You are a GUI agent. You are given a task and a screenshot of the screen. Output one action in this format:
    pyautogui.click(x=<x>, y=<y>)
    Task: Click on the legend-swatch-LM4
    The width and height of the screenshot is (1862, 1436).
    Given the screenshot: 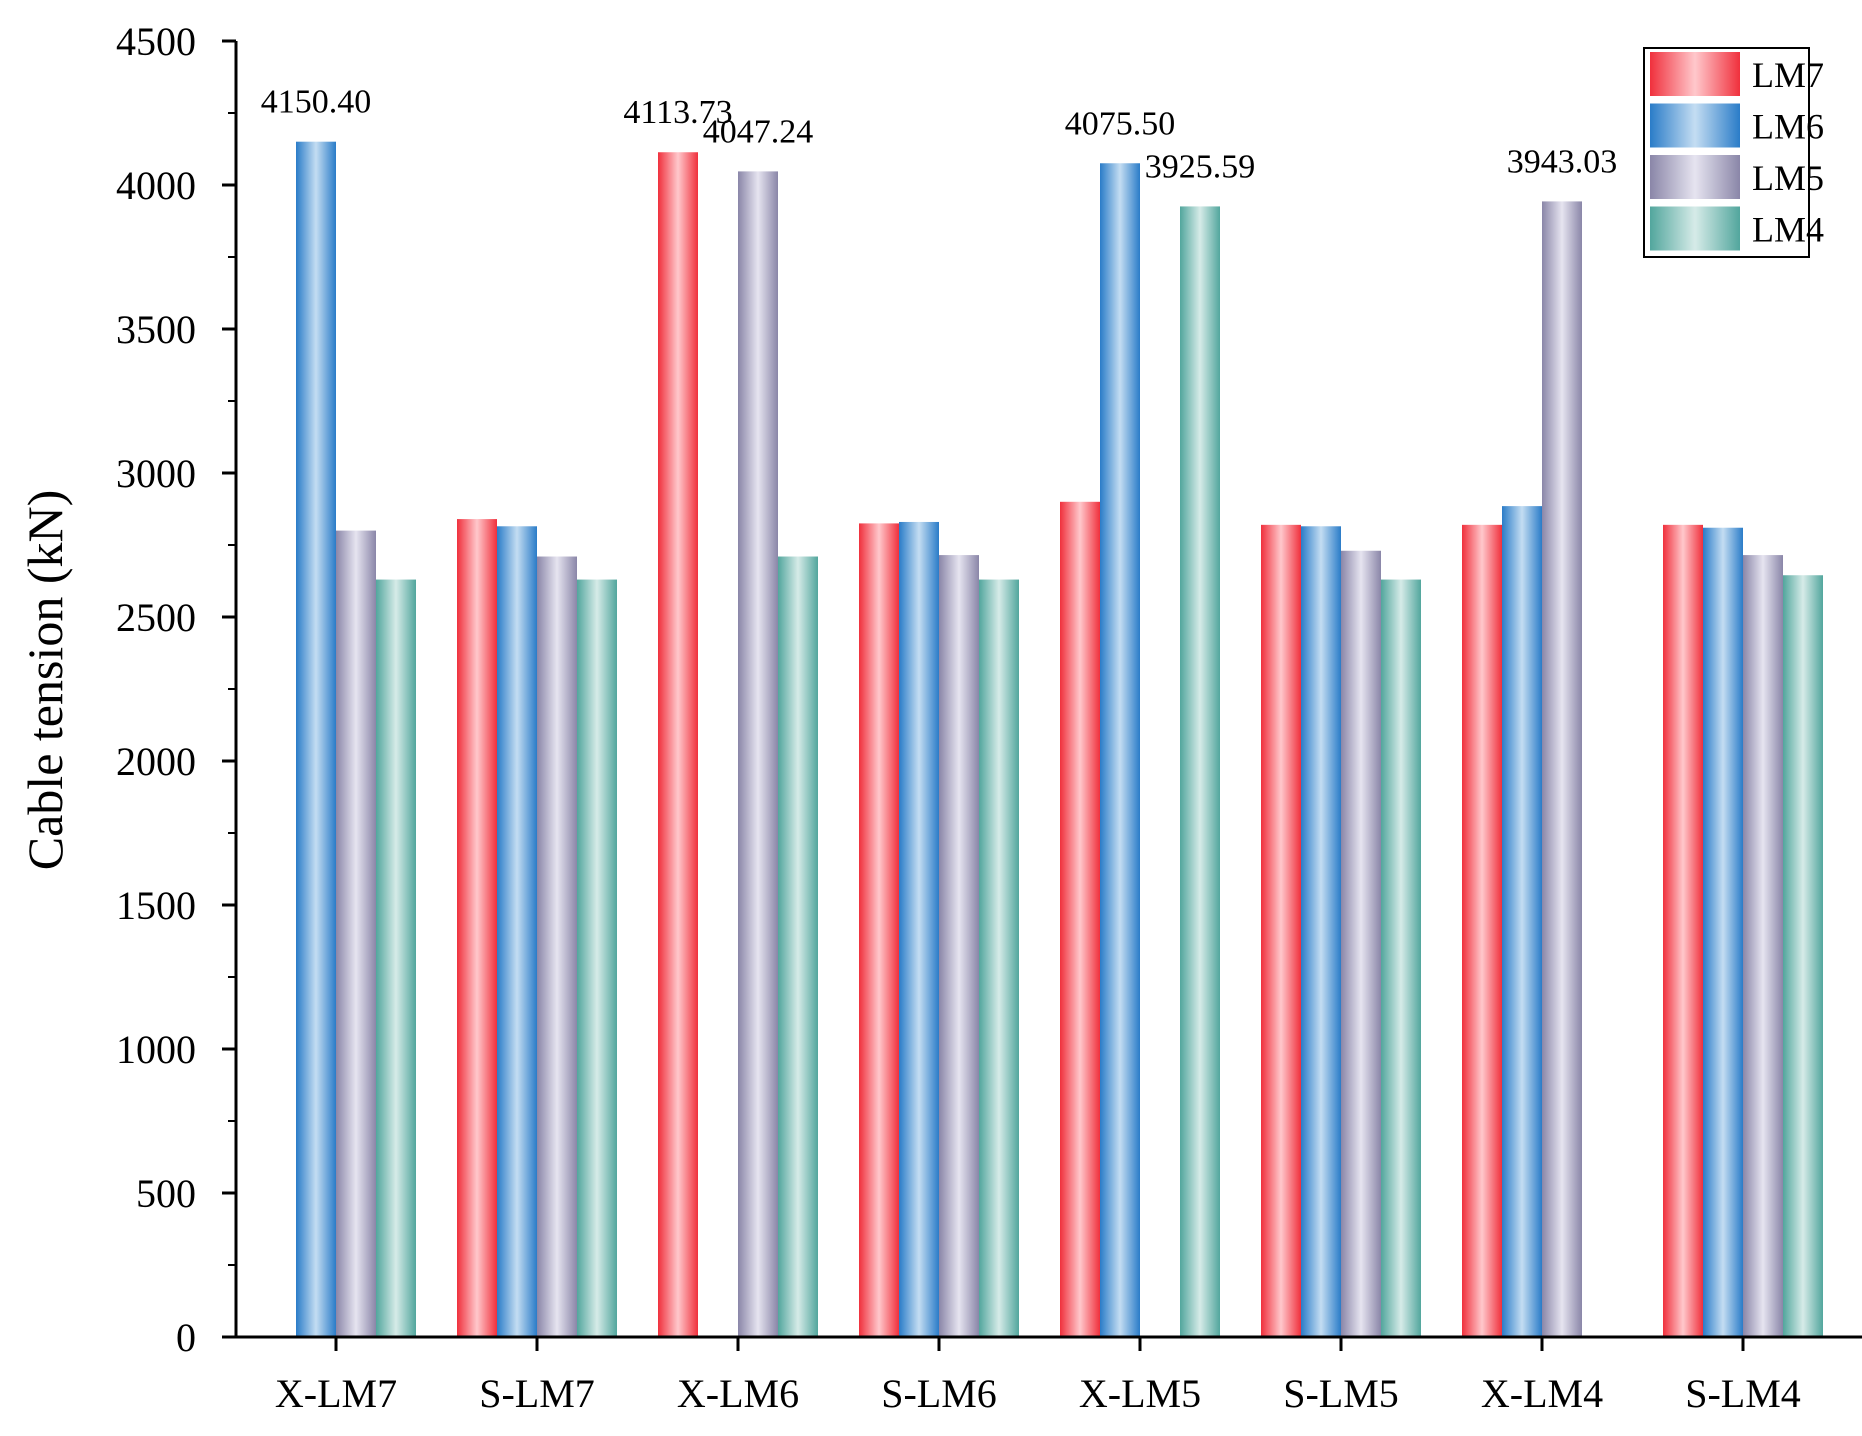 What is the action you would take?
    pyautogui.click(x=1695, y=228)
    